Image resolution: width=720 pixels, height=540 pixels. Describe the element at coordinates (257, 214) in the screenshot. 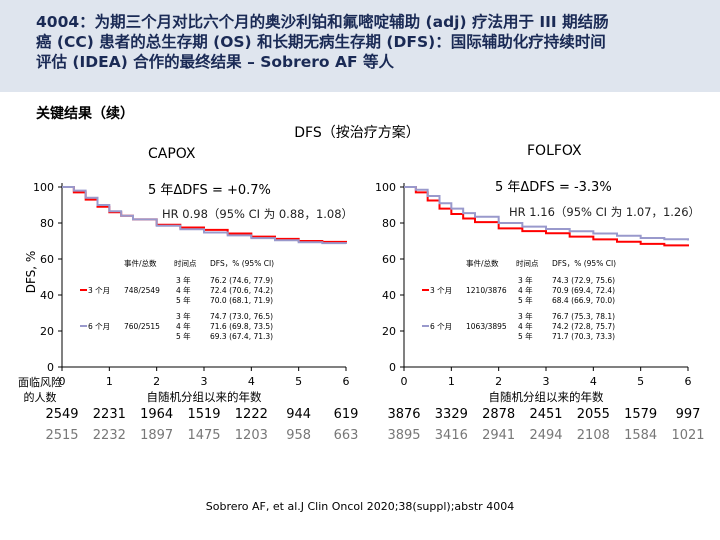

I see `capox-hr: HR 0.98（95% CI 为 0.88，1.08）` at that location.